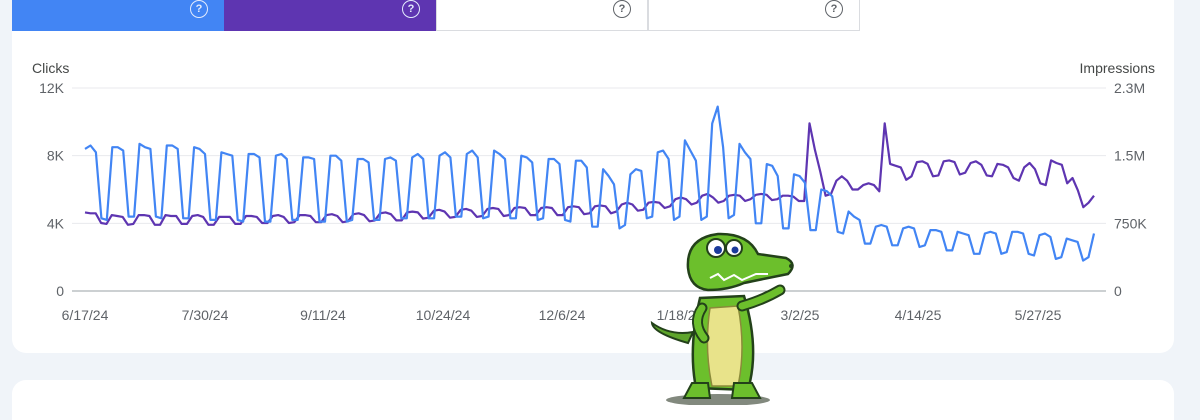  I want to click on y-left-tick-label: 4K, so click(56, 223).